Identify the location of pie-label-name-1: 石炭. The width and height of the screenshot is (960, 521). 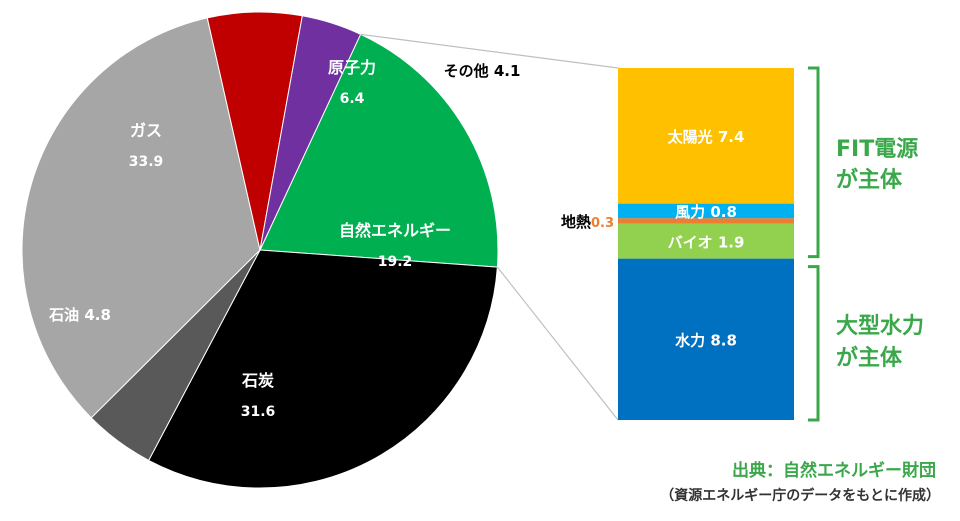
(257, 380).